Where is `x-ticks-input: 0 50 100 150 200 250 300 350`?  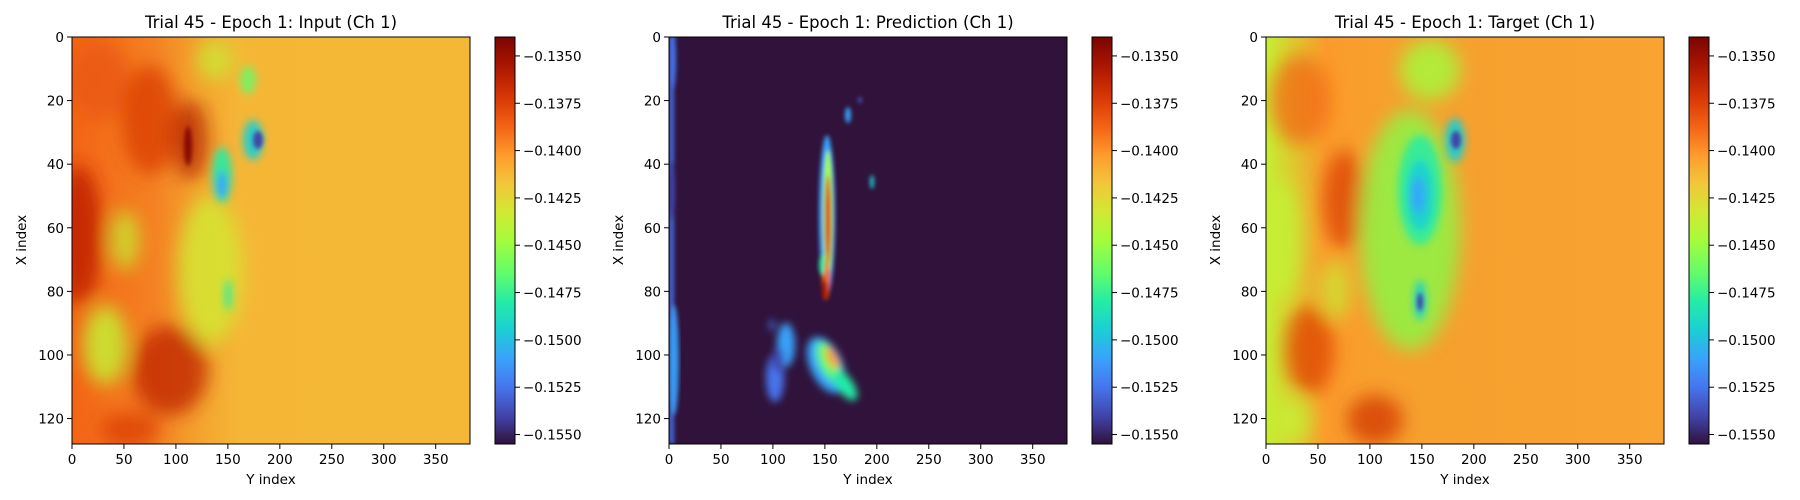 x-ticks-input: 0 50 100 150 200 250 300 350 is located at coordinates (258, 456).